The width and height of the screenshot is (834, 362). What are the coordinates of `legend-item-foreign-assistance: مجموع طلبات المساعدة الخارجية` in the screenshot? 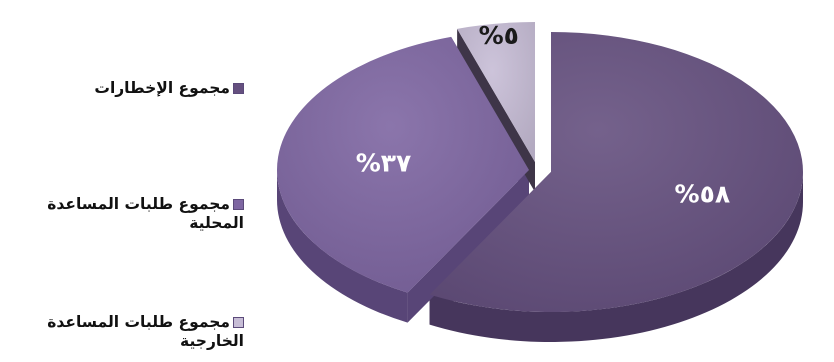 It's located at (124, 331).